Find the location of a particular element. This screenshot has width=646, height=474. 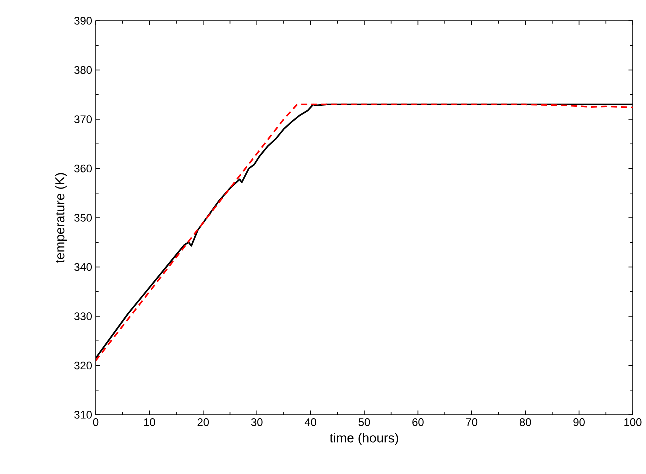

x-tick-label: 80 is located at coordinates (526, 422).